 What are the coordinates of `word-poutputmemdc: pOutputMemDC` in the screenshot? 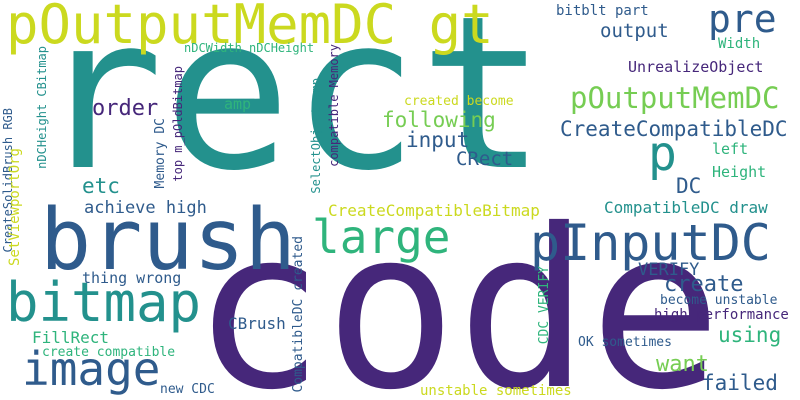 It's located at (675, 98).